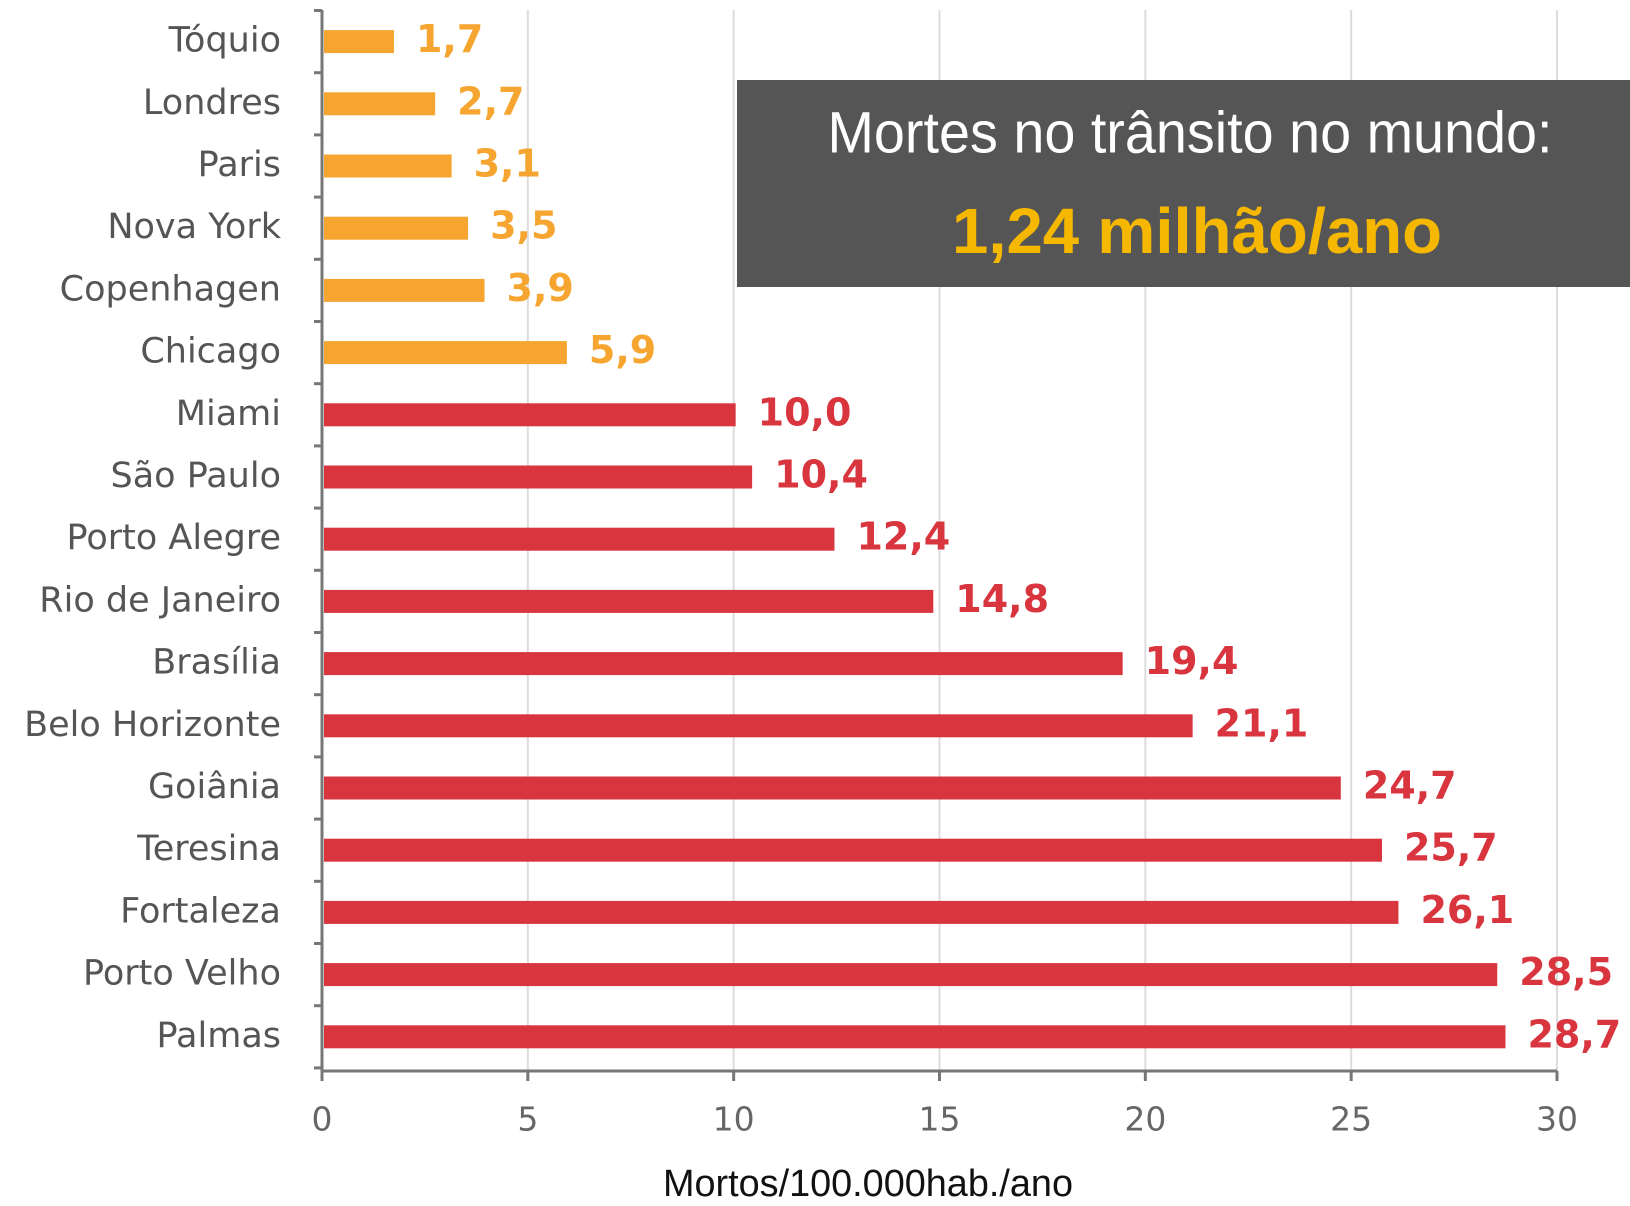  Describe the element at coordinates (1451, 848) in the screenshot. I see `value-label: 25,7` at that location.